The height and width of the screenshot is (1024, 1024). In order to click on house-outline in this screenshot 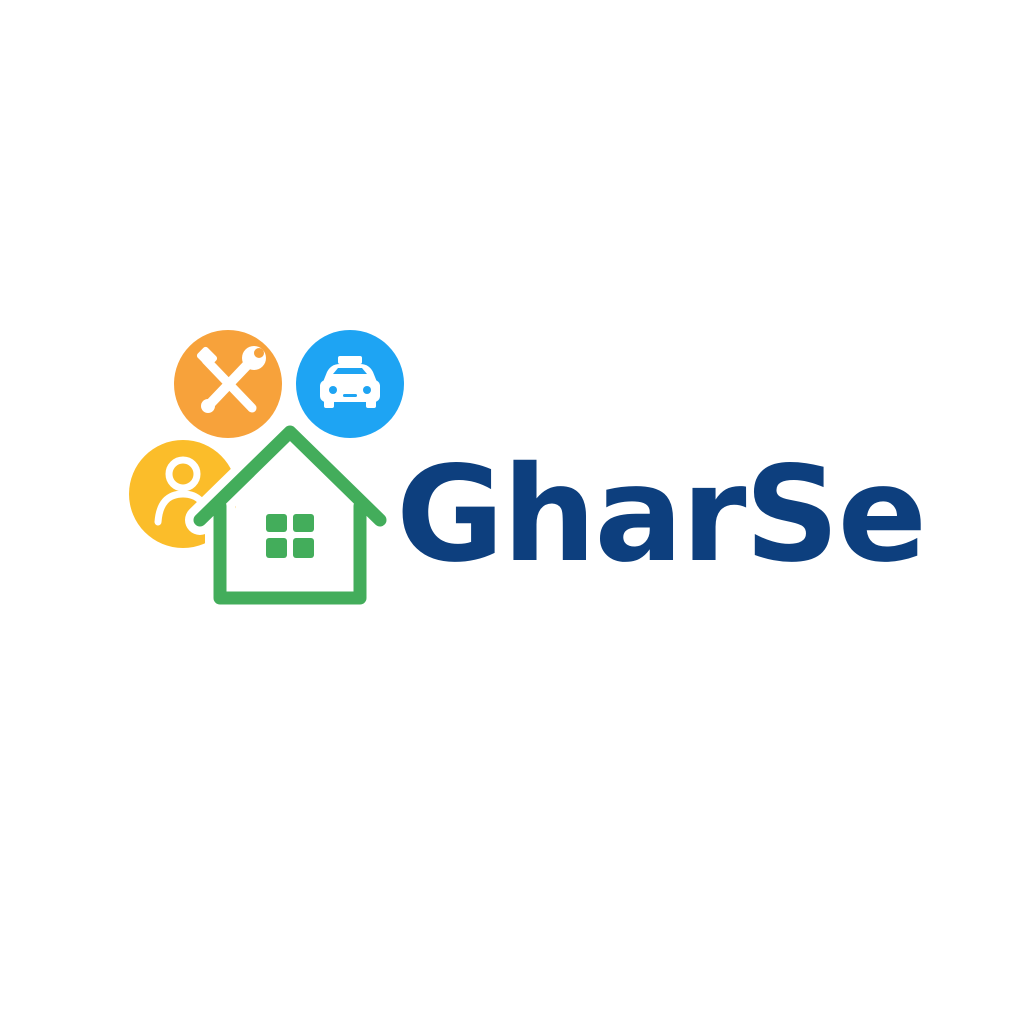, I will do `click(290, 515)`.